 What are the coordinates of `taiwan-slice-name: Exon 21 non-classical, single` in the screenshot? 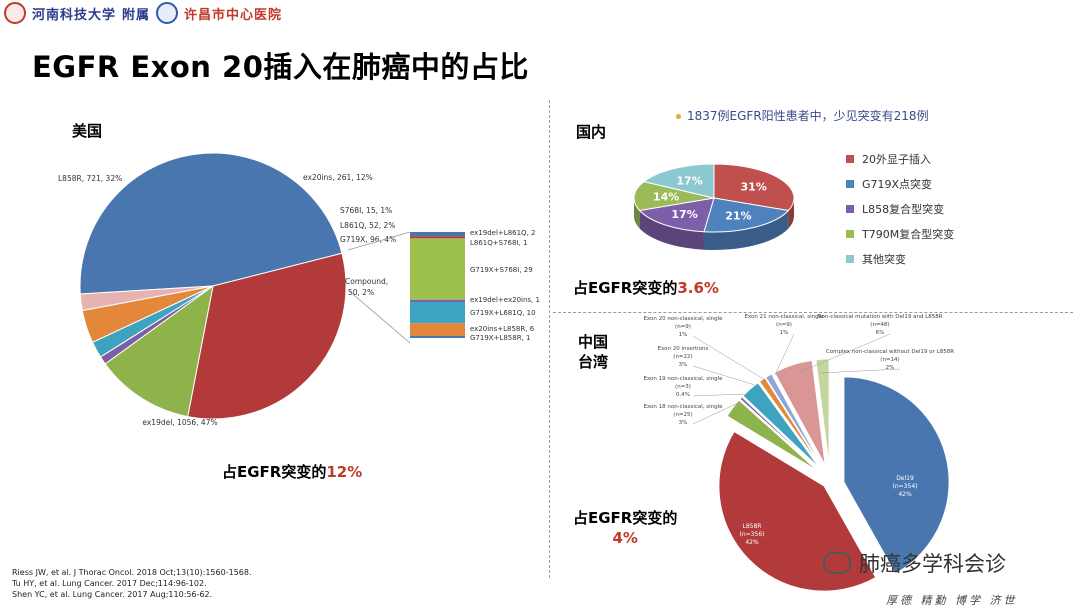 It's located at (784, 317).